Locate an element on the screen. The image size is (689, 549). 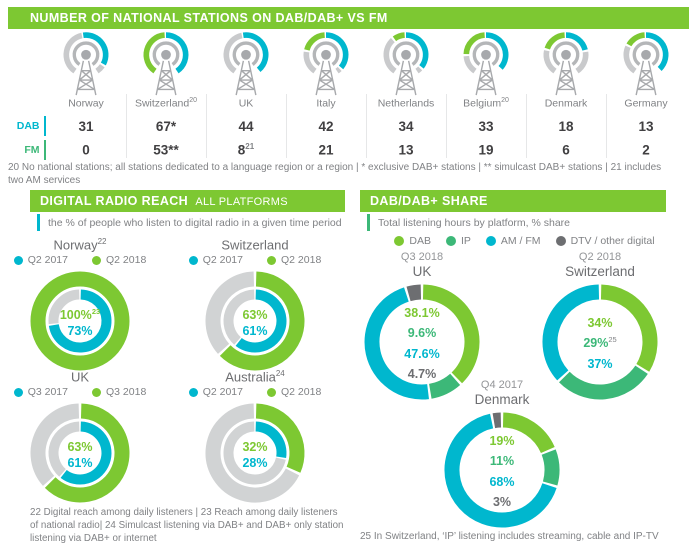
fm-count: 21 is located at coordinates (326, 150).